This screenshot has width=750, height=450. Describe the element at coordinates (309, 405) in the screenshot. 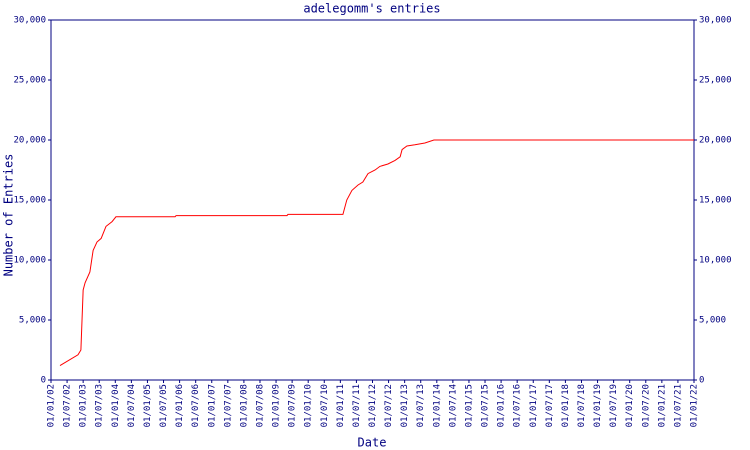

I see `x-tick-label: 01/01/10` at that location.